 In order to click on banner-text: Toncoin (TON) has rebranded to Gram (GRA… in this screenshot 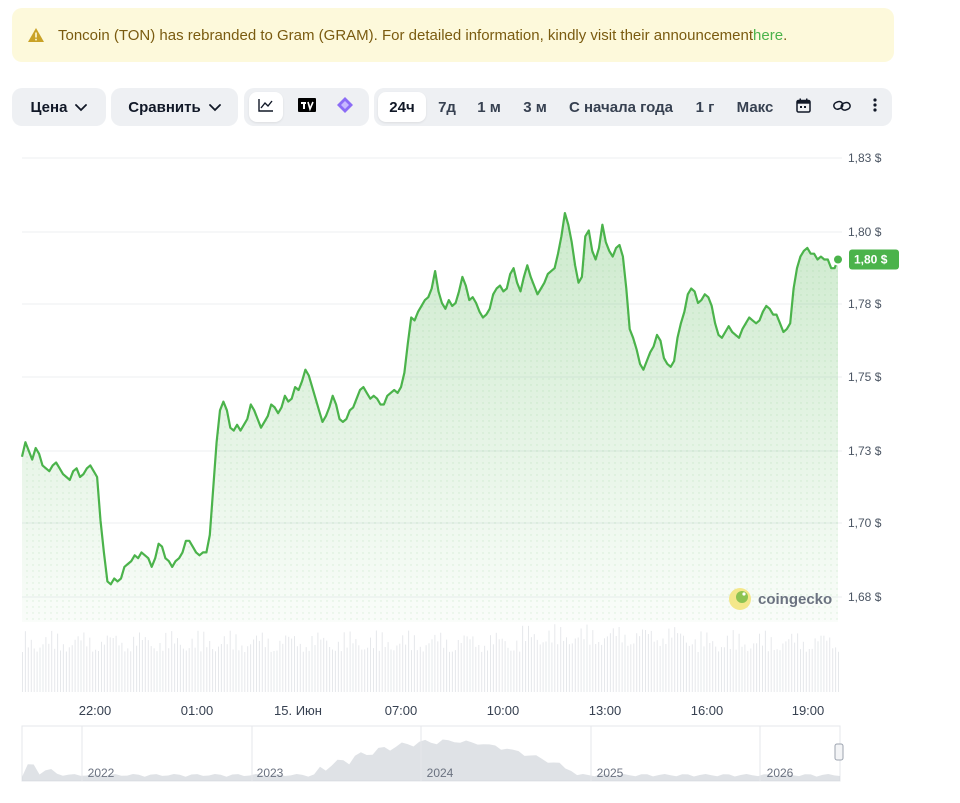, I will do `click(406, 35)`.